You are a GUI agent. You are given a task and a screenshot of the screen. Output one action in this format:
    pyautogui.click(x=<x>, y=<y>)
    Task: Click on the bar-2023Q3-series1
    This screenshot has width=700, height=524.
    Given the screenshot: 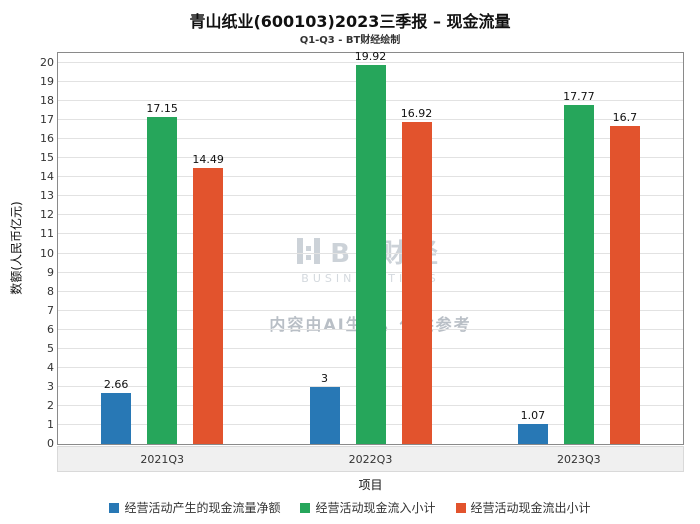 What is the action you would take?
    pyautogui.click(x=532, y=433)
    